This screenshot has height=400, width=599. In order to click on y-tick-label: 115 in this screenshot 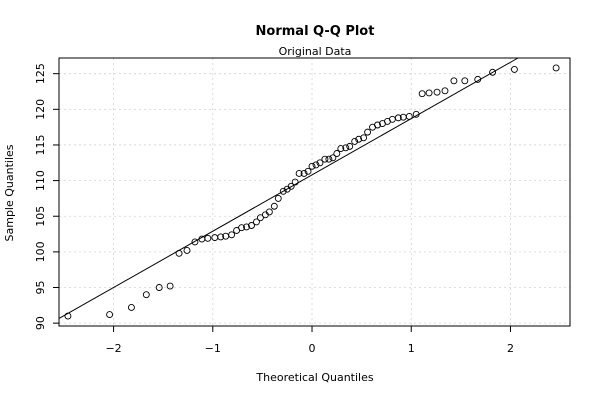, I will do `click(40, 144)`.